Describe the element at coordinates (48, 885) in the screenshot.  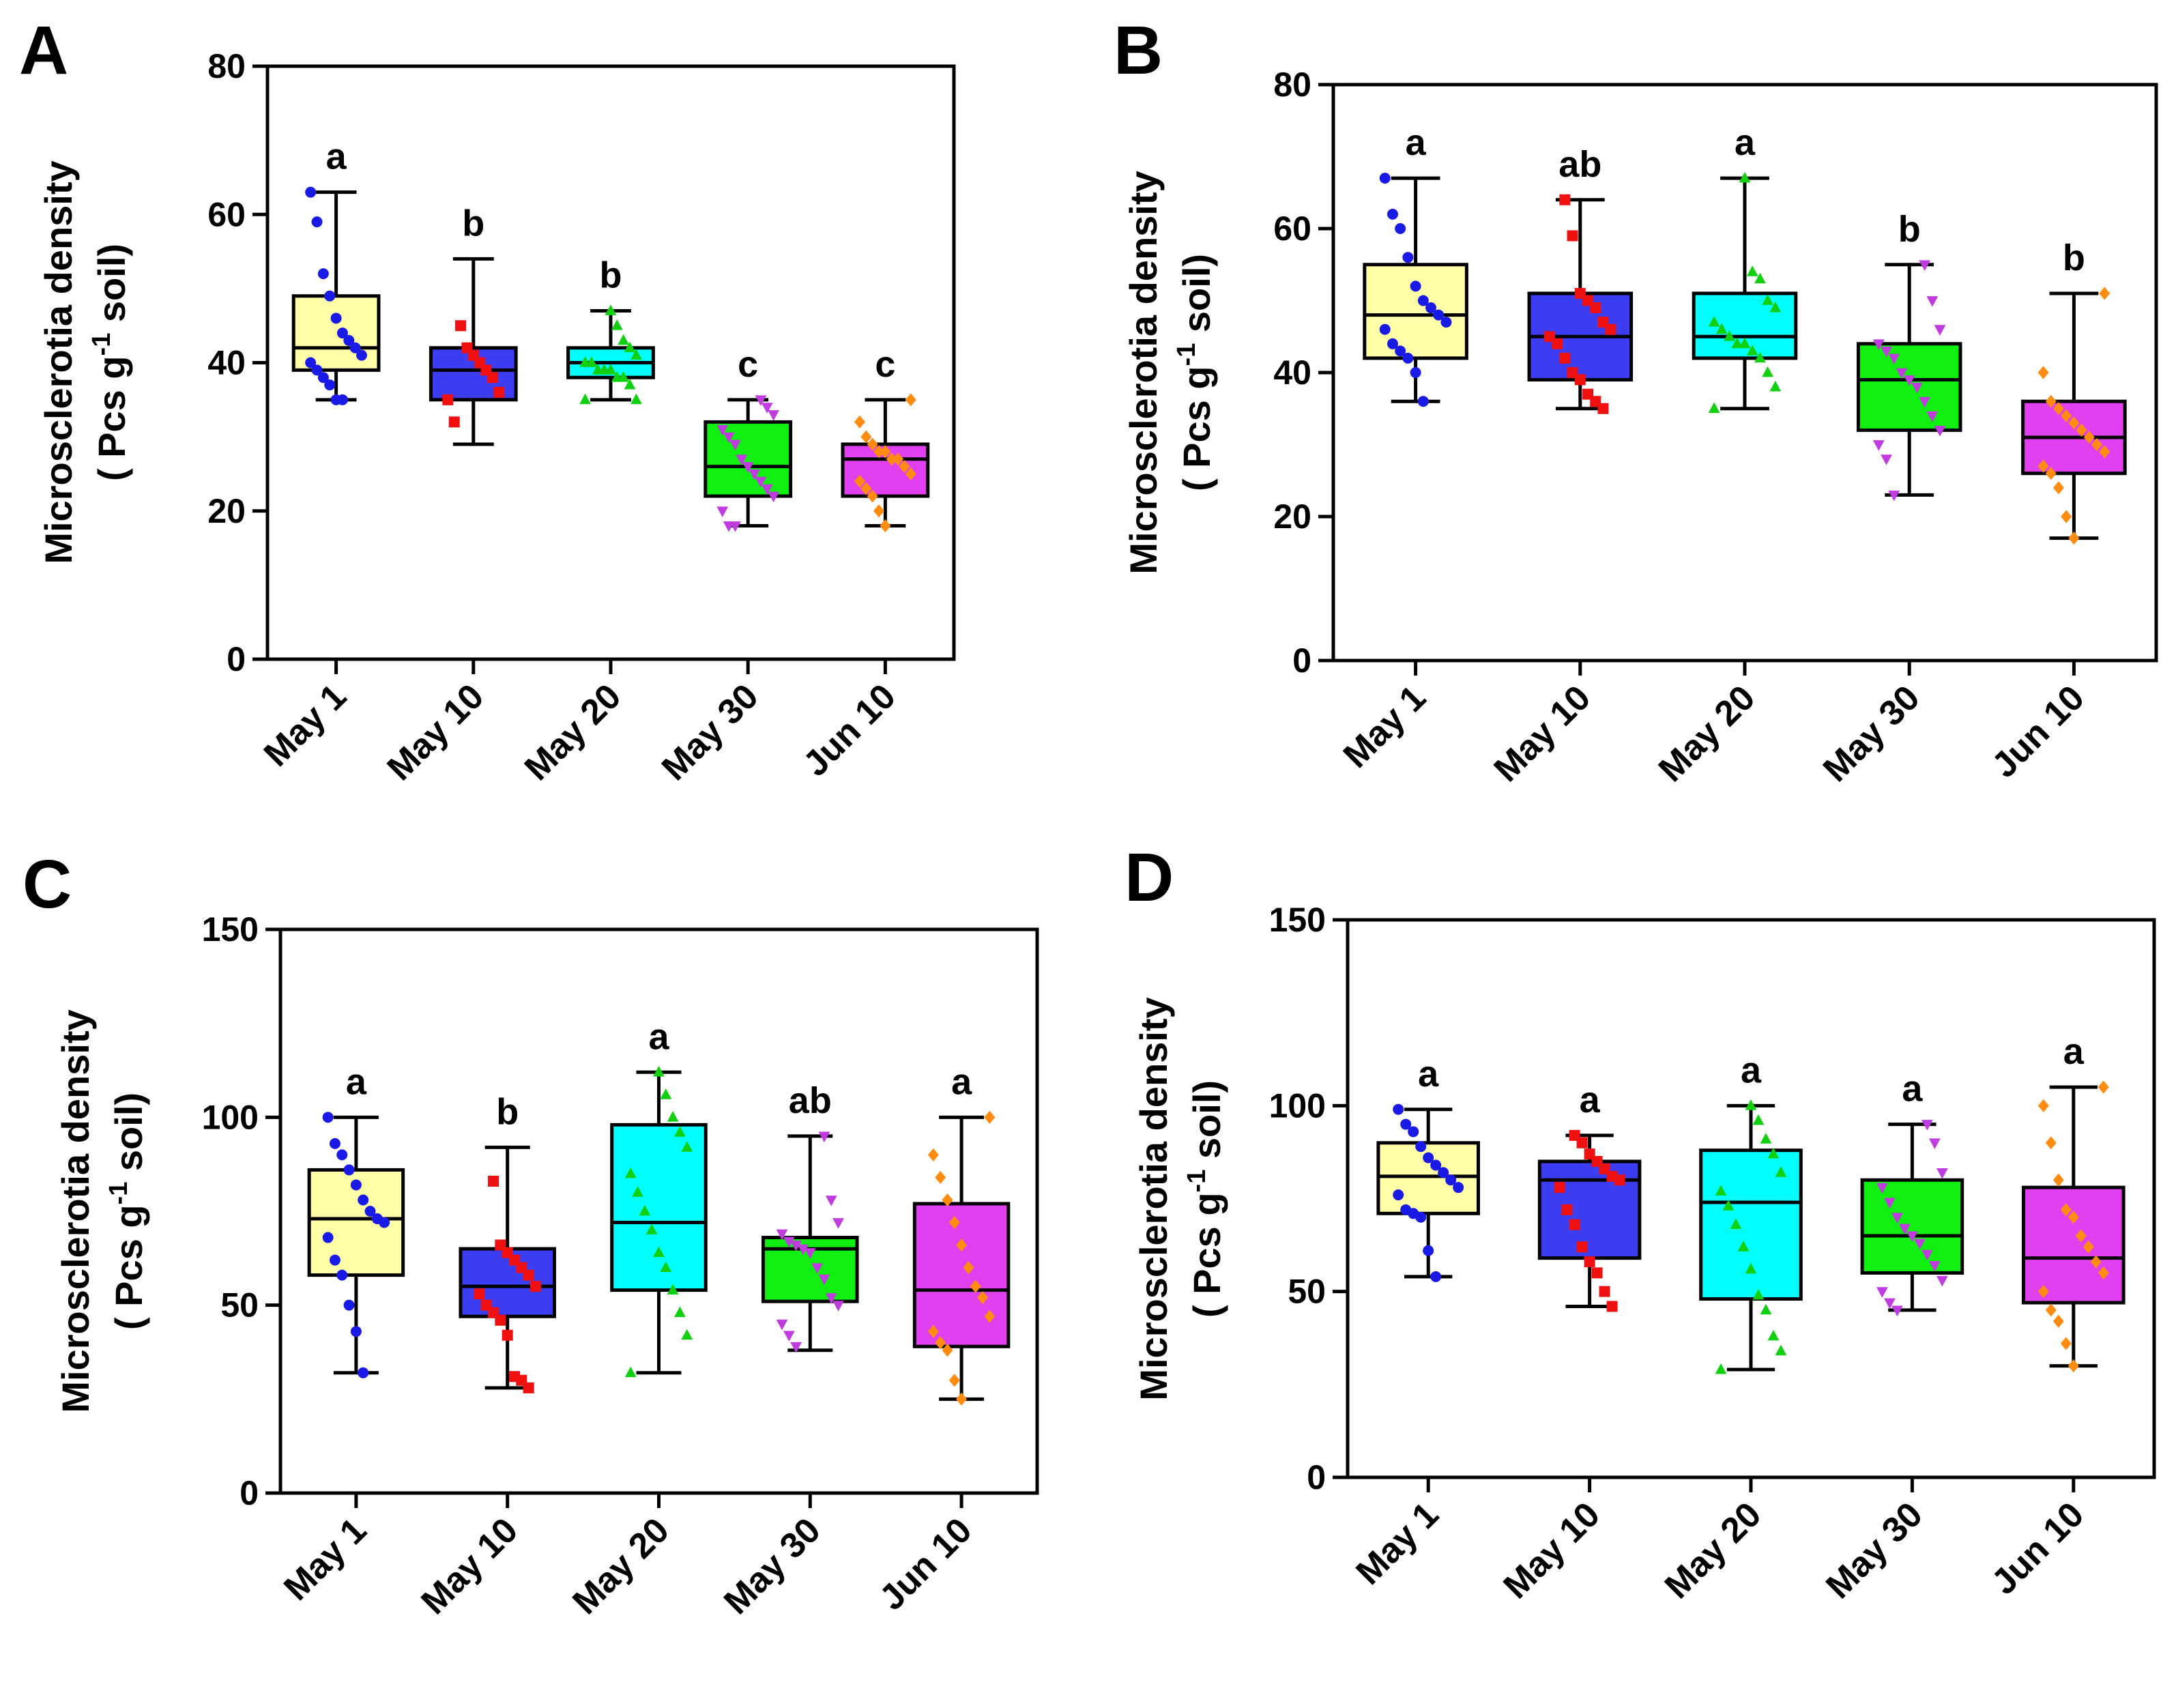
I see `panel-letter: C` at that location.